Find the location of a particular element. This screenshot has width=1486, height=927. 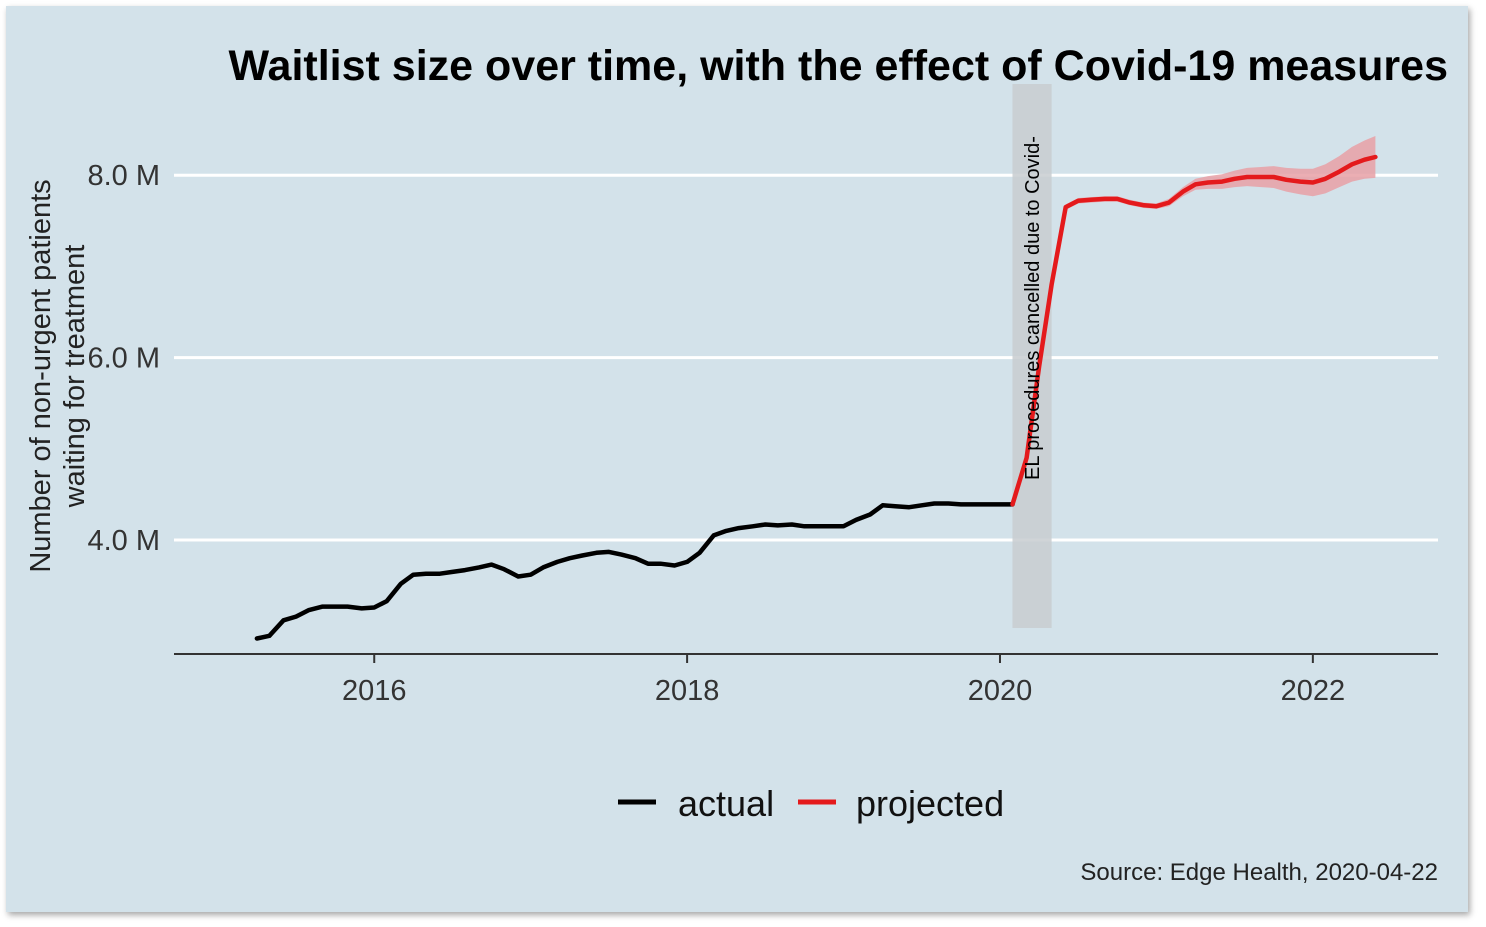

covid-annotation-label: EL procedures cancelled due to Covid- is located at coordinates (1033, 308).